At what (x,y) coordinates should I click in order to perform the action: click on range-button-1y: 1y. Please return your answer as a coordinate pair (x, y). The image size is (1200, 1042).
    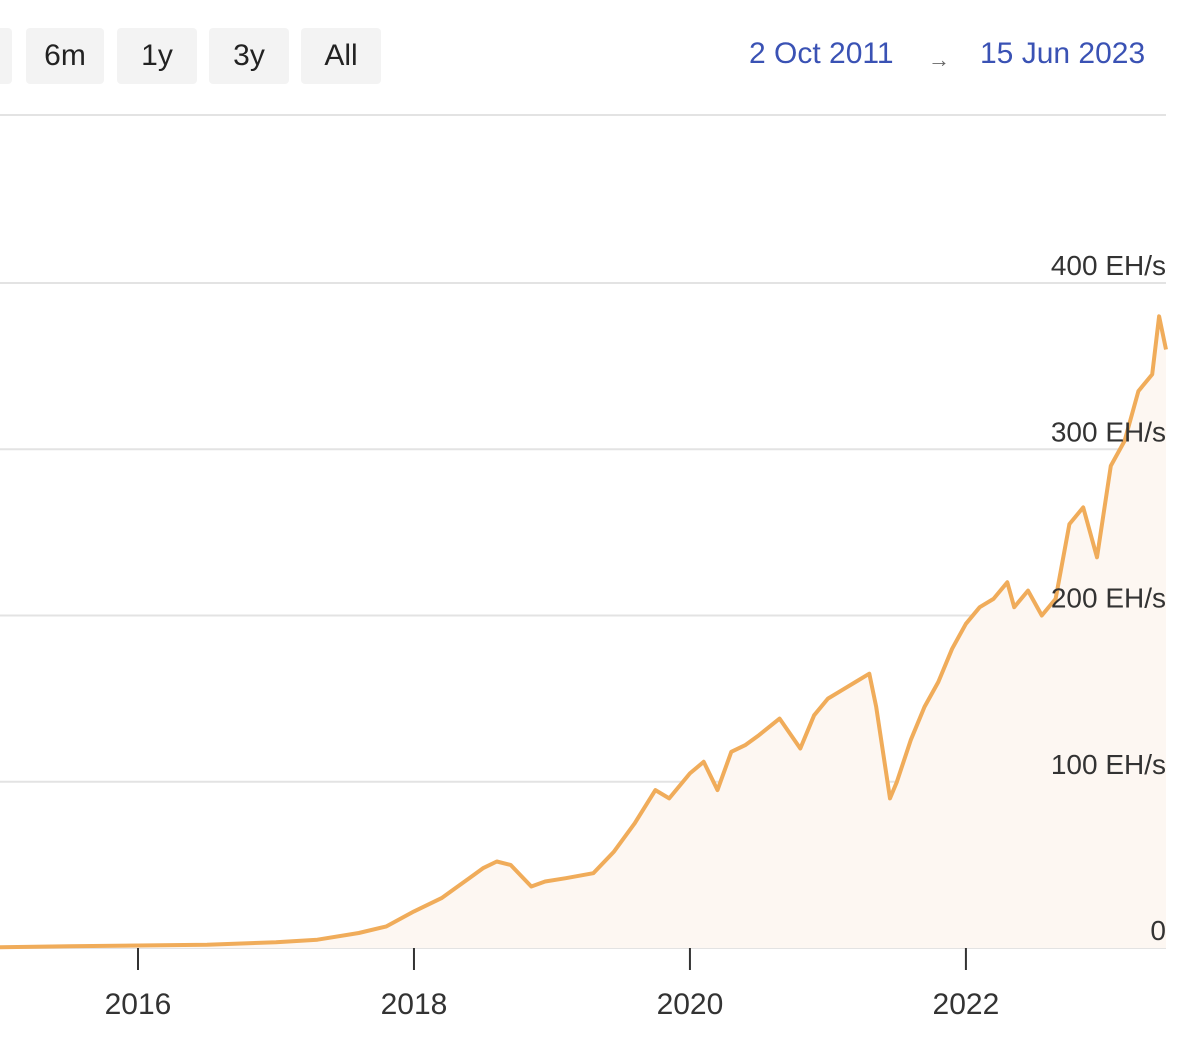
    Looking at the image, I should click on (157, 56).